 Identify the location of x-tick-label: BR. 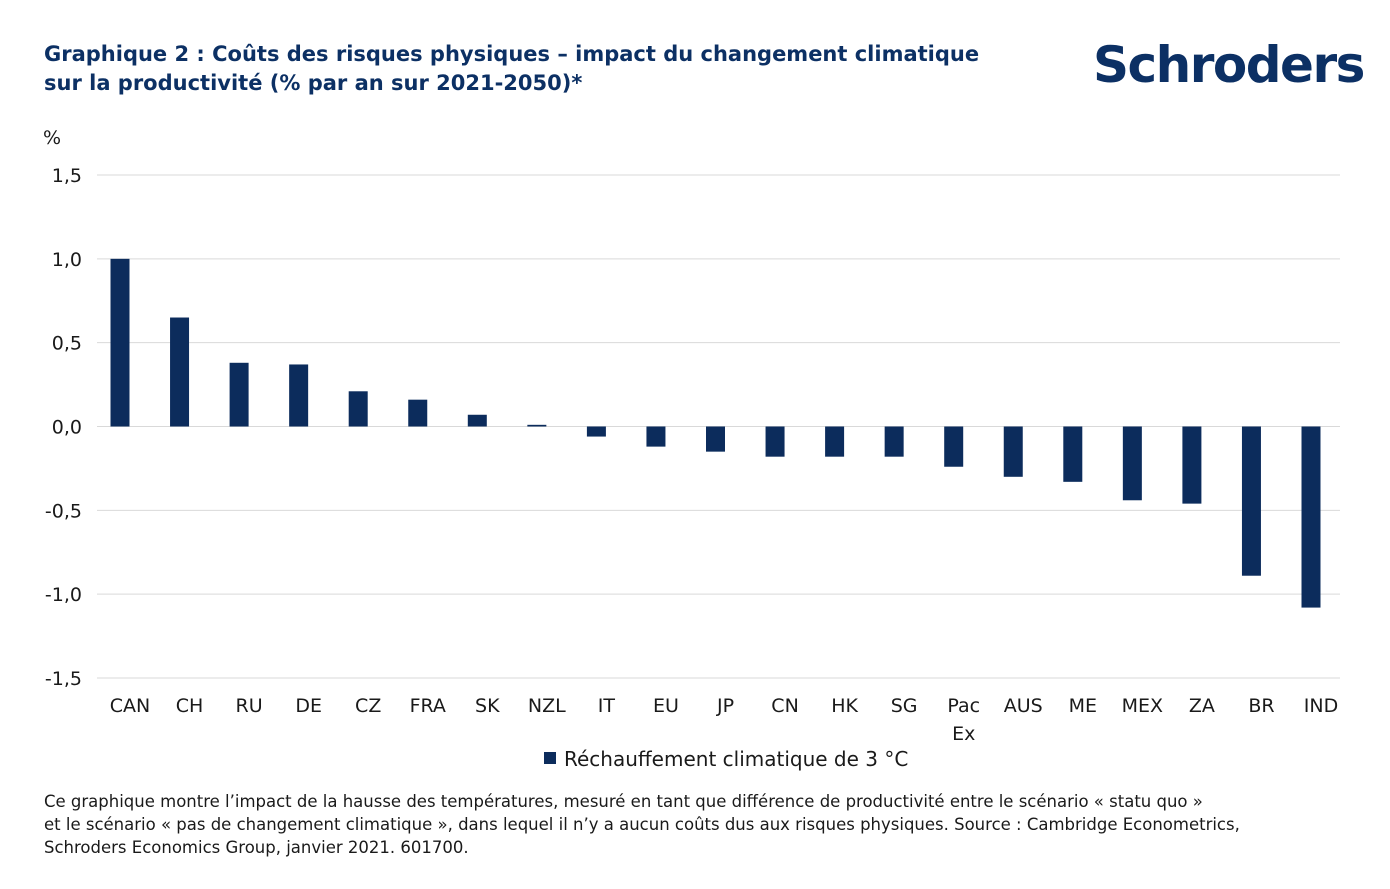
(1261, 706).